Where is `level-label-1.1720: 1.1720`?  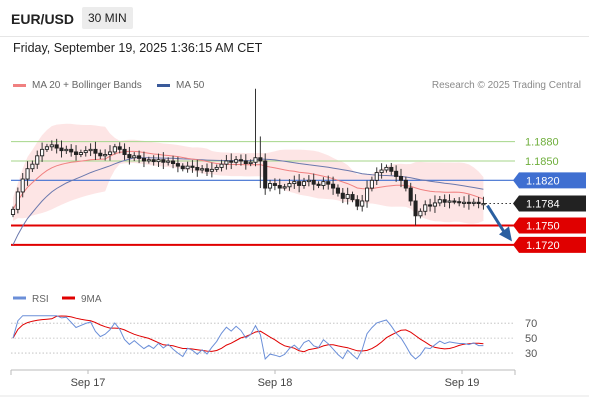
level-label-1.1720: 1.1720 is located at coordinates (543, 246).